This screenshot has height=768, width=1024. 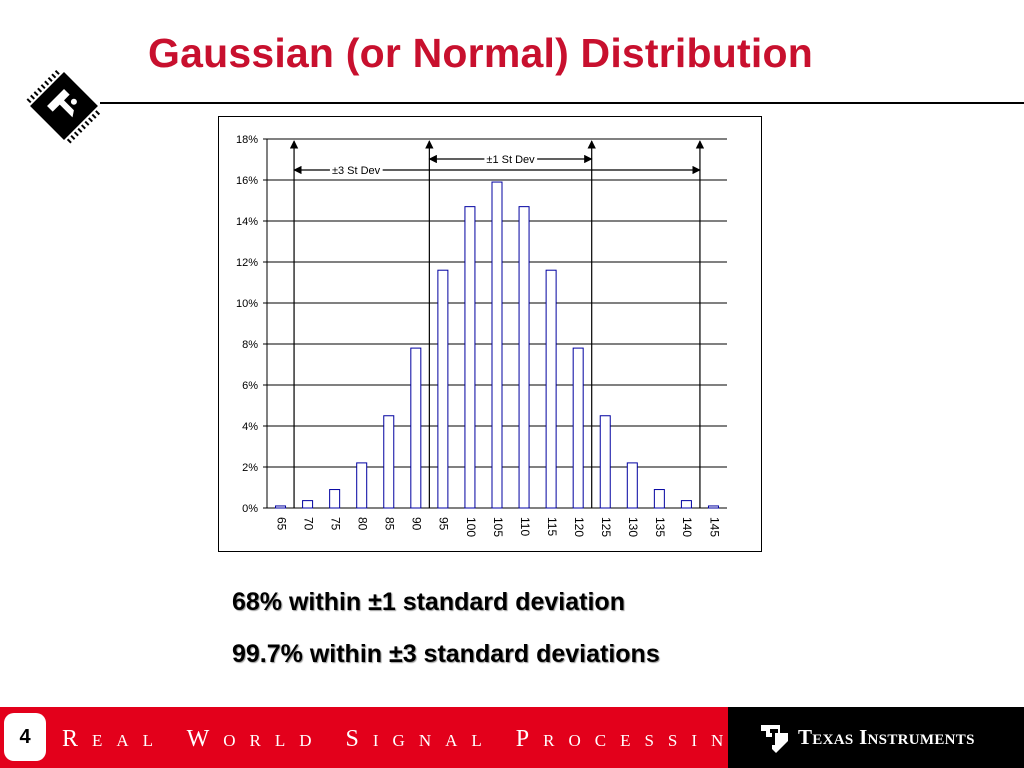 I want to click on y-tick-label: 4%, so click(x=250, y=427).